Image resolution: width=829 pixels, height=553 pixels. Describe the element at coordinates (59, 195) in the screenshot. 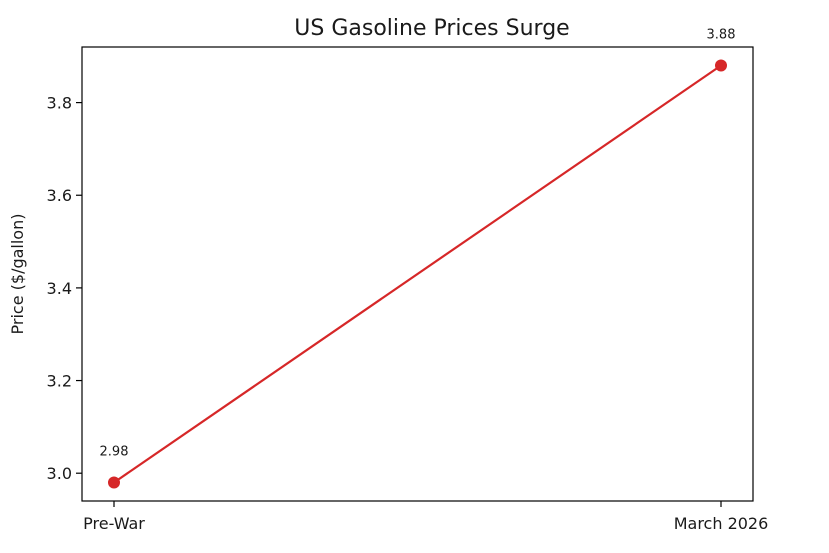

I see `y-tick-label: 3.6` at that location.